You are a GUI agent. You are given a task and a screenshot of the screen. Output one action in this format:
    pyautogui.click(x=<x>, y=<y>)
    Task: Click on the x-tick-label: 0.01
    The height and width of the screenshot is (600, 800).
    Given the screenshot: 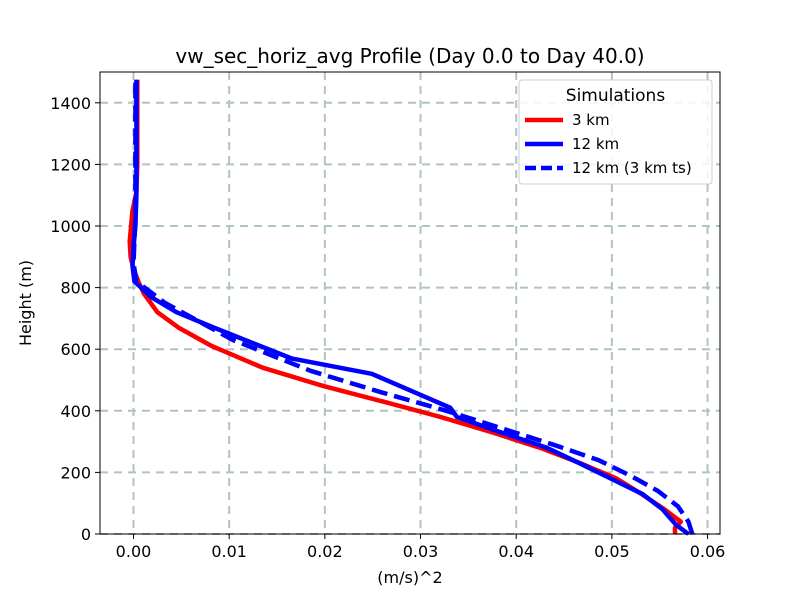 What is the action you would take?
    pyautogui.click(x=229, y=551)
    